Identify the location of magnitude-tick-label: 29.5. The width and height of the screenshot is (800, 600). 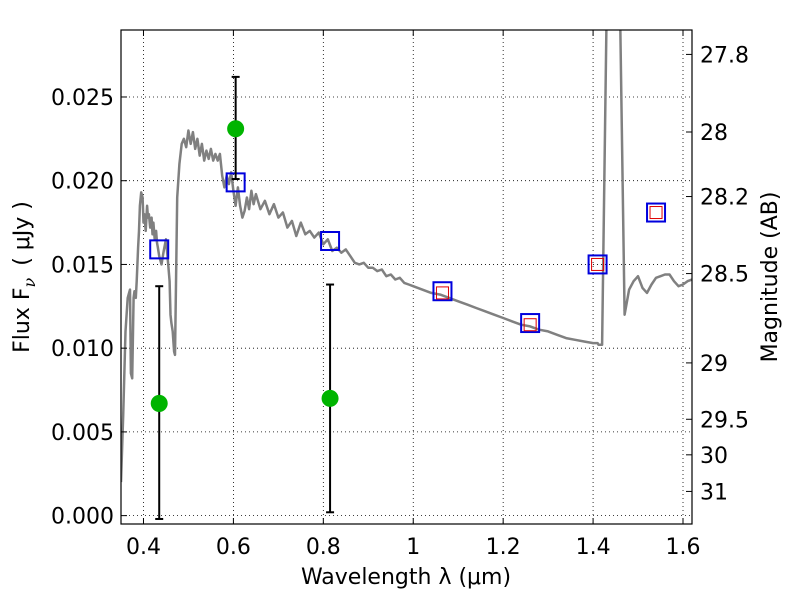
(724, 420).